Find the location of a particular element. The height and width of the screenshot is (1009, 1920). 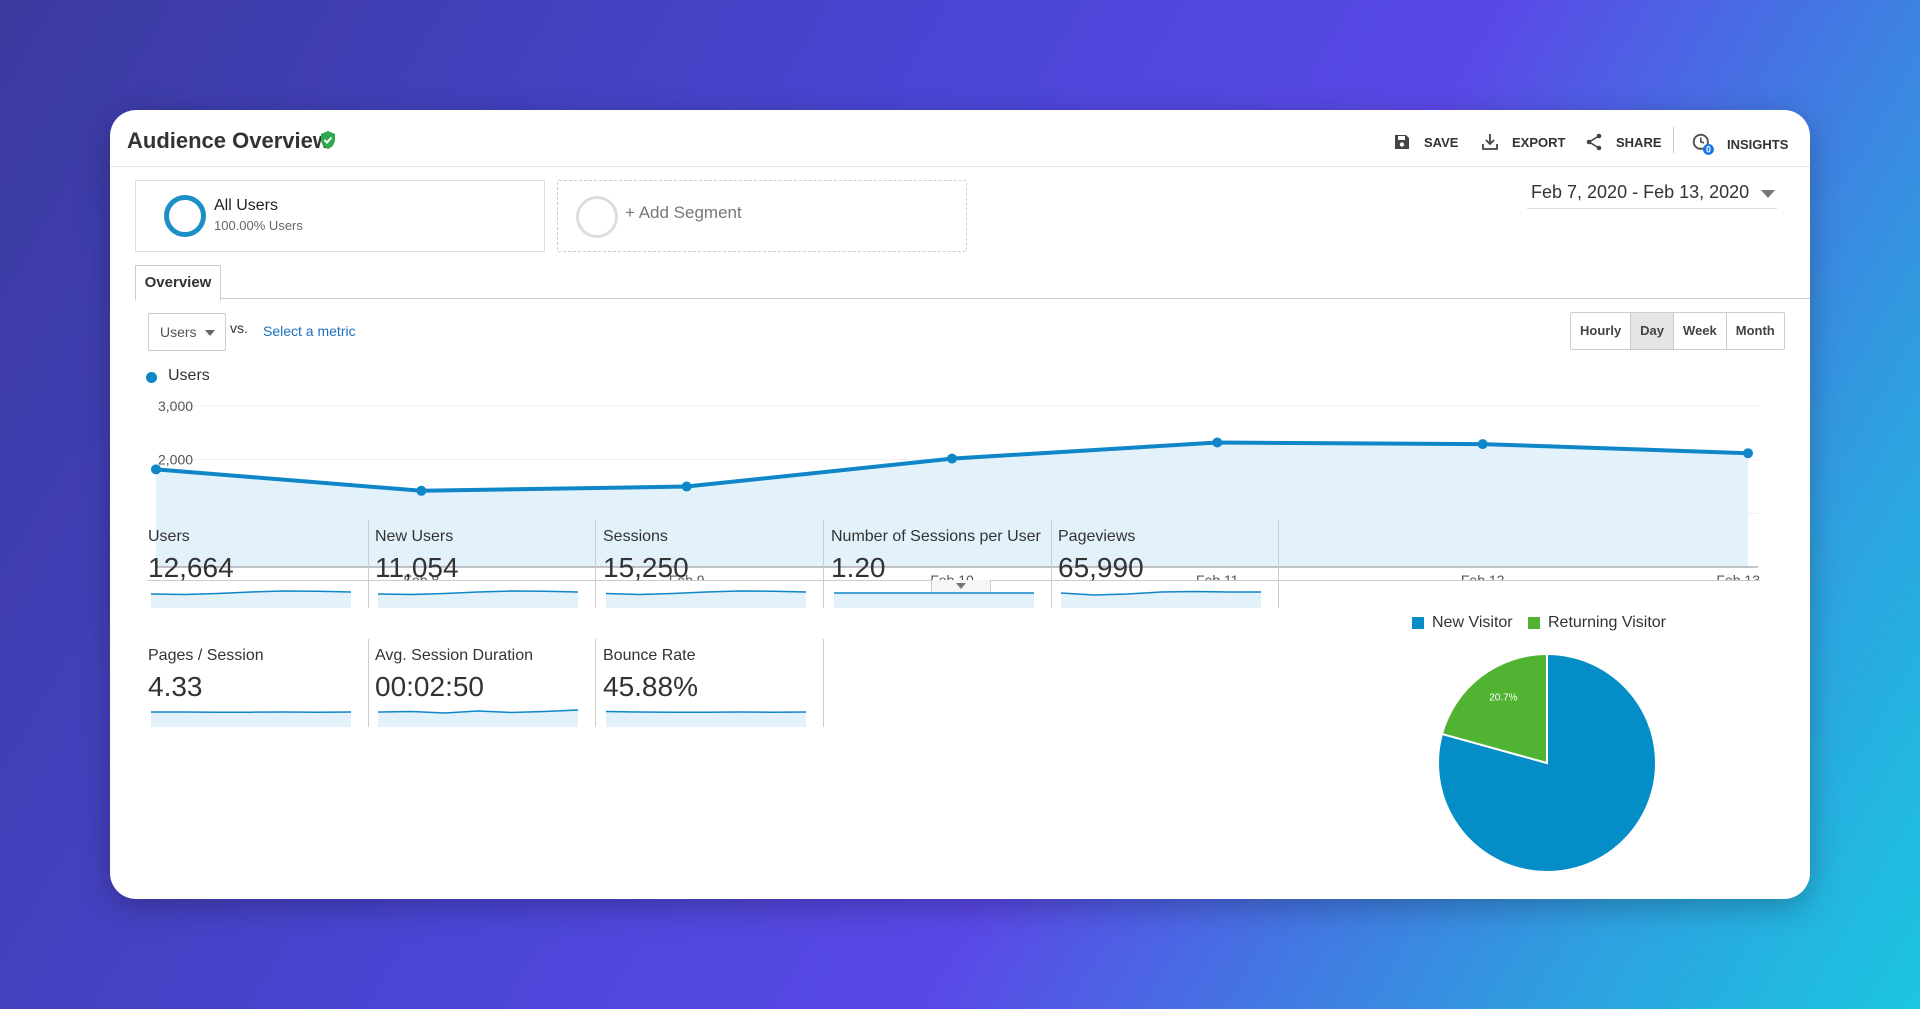

y-tick-label: 3,000 is located at coordinates (175, 406).